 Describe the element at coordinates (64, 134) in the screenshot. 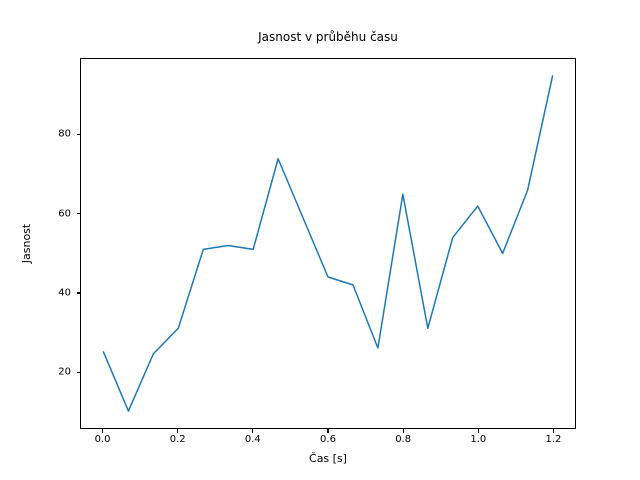

I see `y-tick-label: 80` at that location.